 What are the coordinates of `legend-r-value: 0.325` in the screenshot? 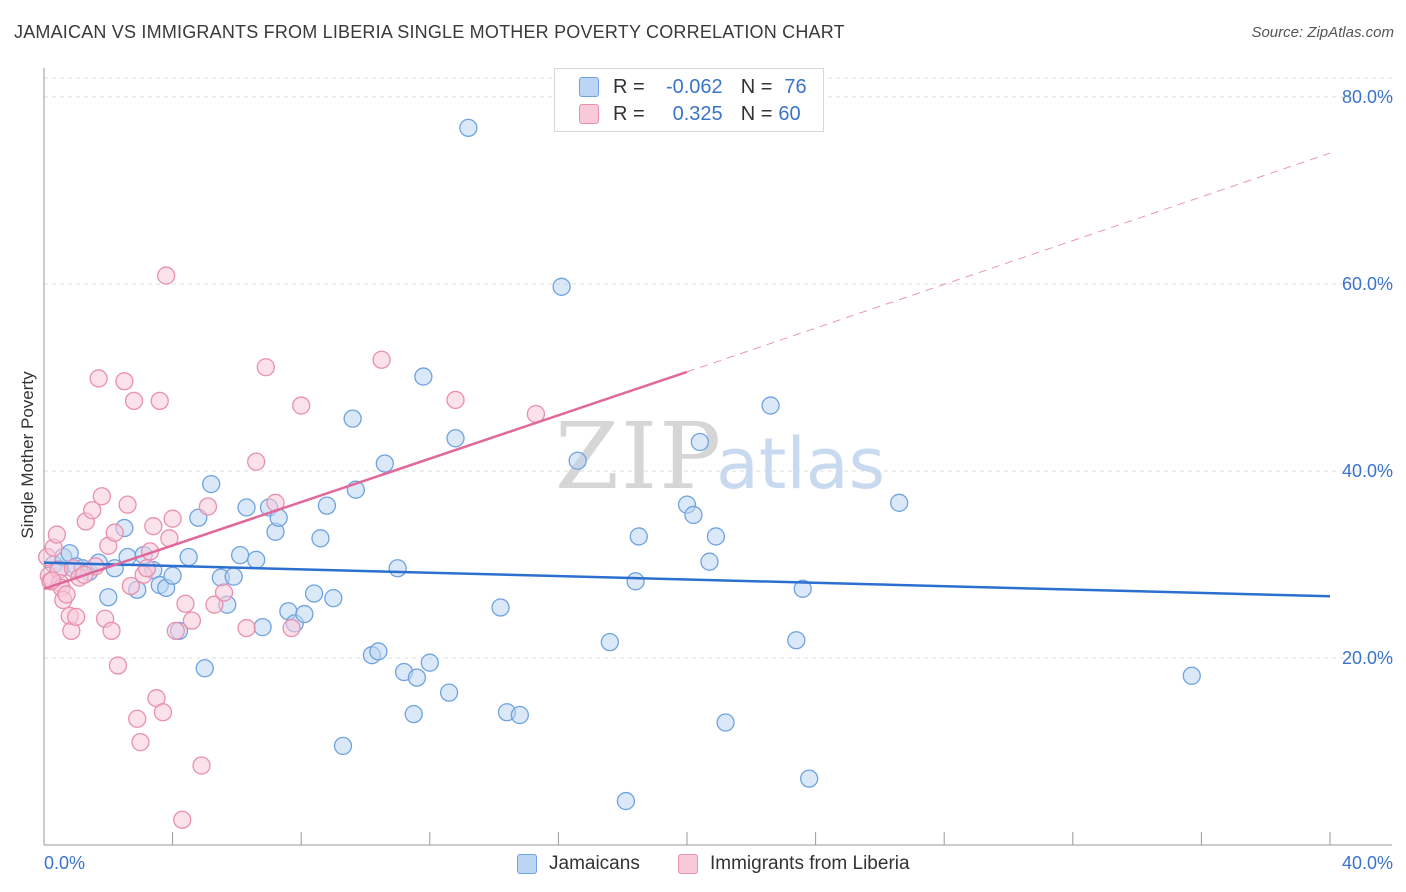 It's located at (697, 113).